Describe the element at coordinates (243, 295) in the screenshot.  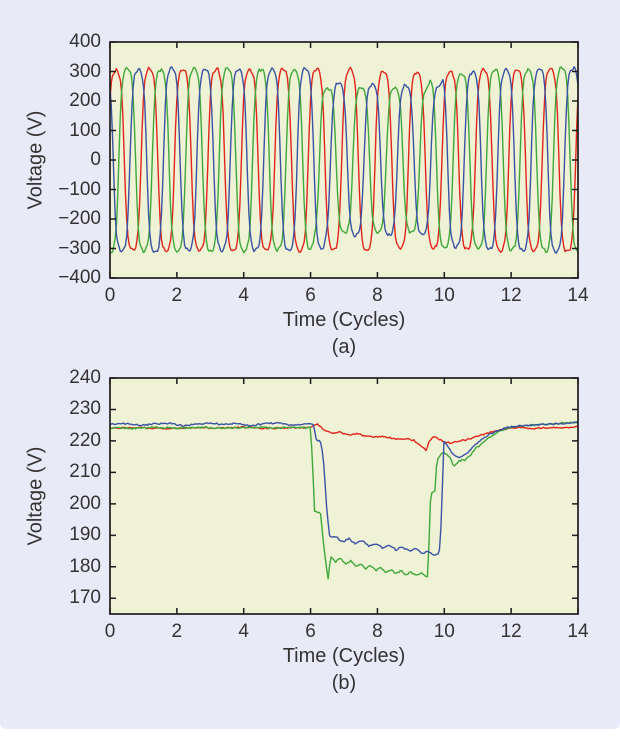
I see `panel-a-x-tick-label: 4` at that location.